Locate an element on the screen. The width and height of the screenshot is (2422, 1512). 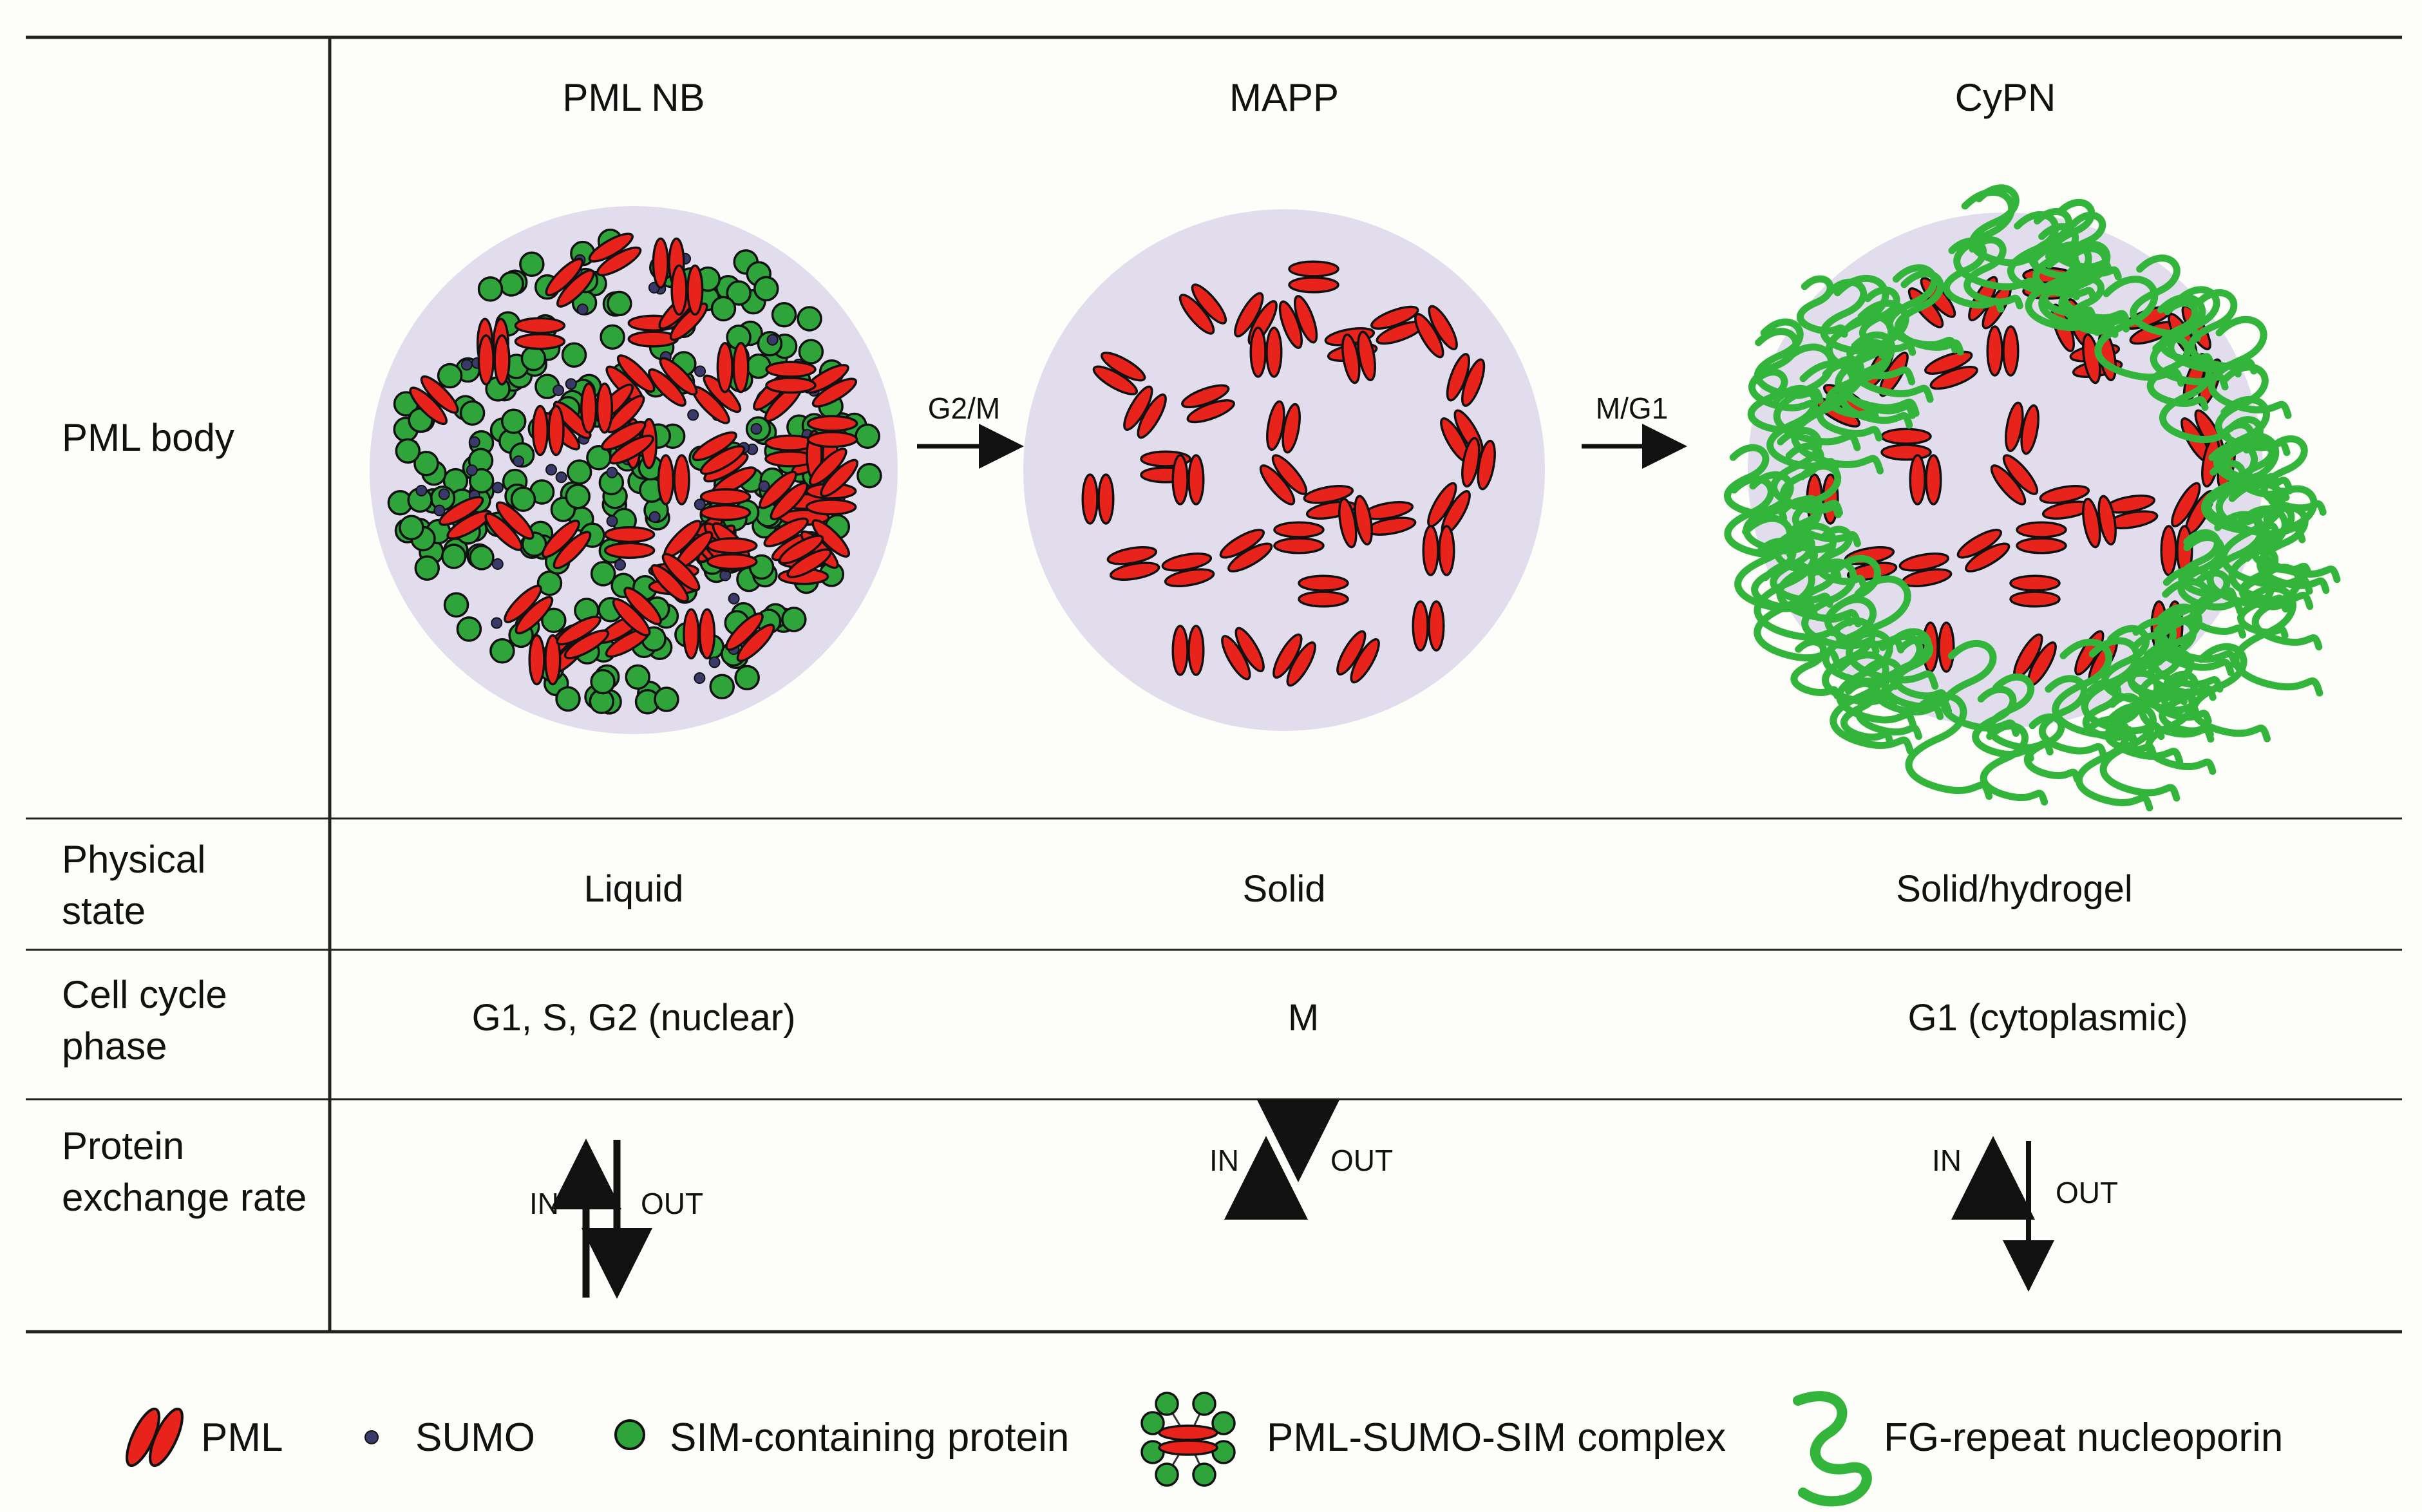
physical-state-pml-nb: Liquid is located at coordinates (634, 889).